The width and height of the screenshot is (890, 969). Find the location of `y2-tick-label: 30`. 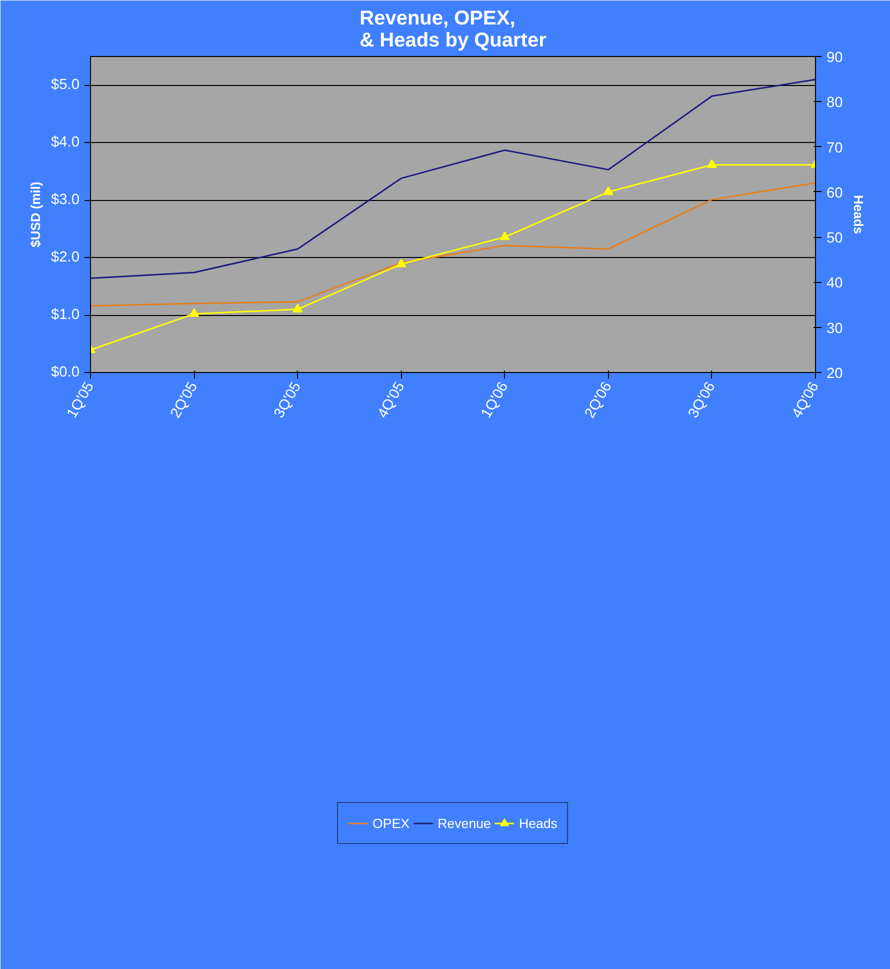

y2-tick-label: 30 is located at coordinates (834, 328).